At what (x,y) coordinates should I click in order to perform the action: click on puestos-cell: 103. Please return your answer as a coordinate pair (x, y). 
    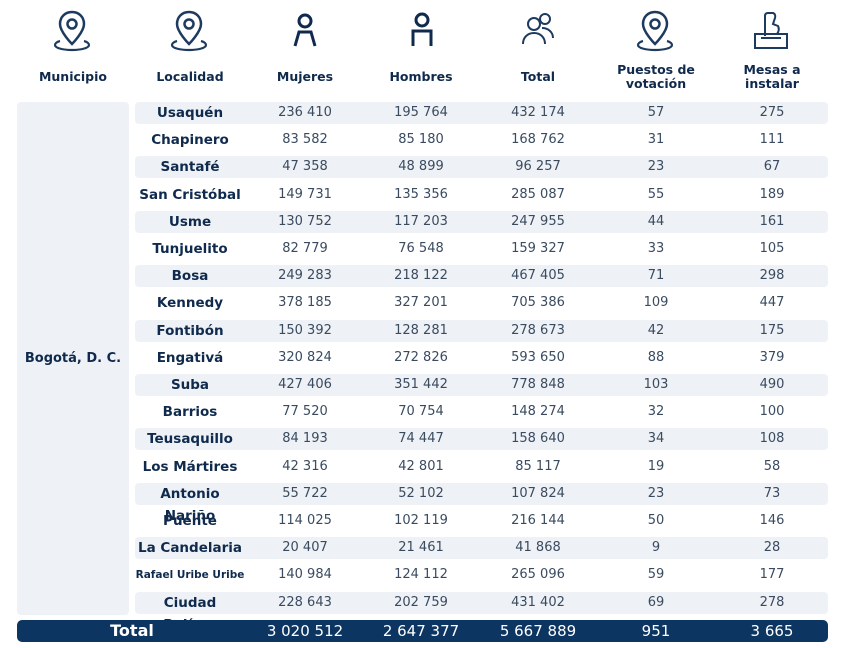
    Looking at the image, I should click on (656, 384).